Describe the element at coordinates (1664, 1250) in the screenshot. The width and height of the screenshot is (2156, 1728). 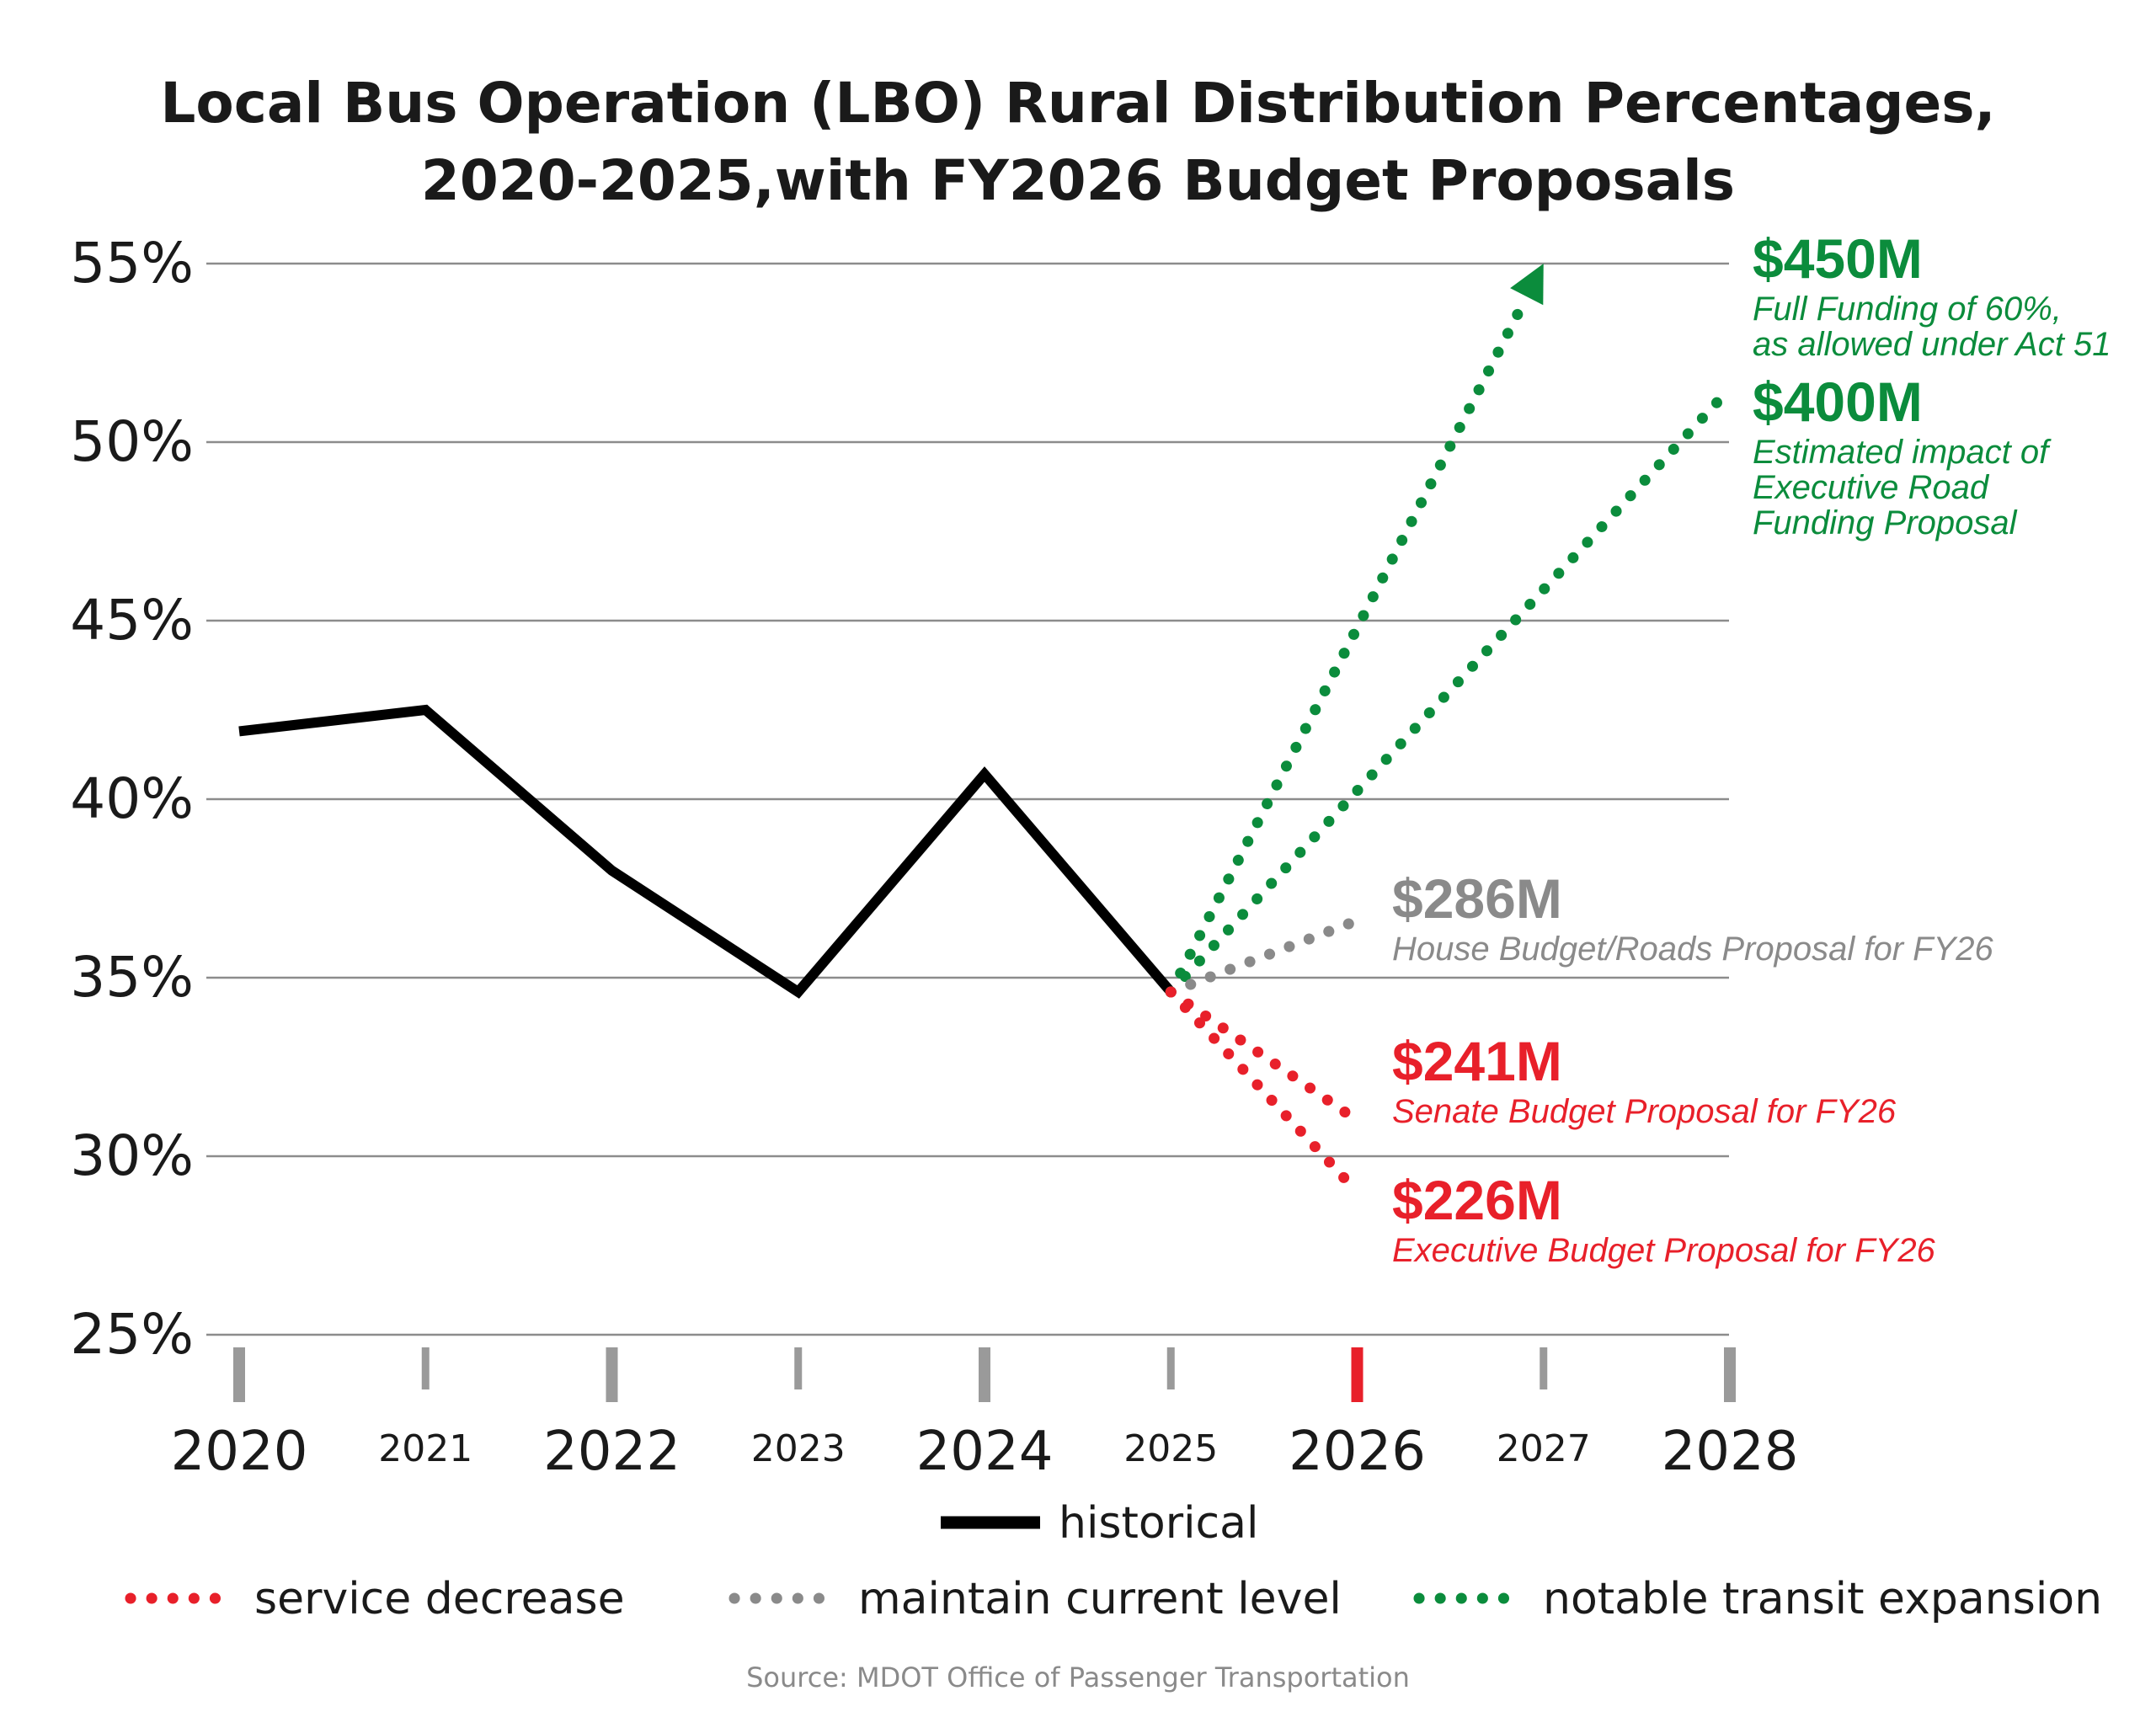
I see `annotation-desc-226m: Executive Budget Proposal for FY26` at that location.